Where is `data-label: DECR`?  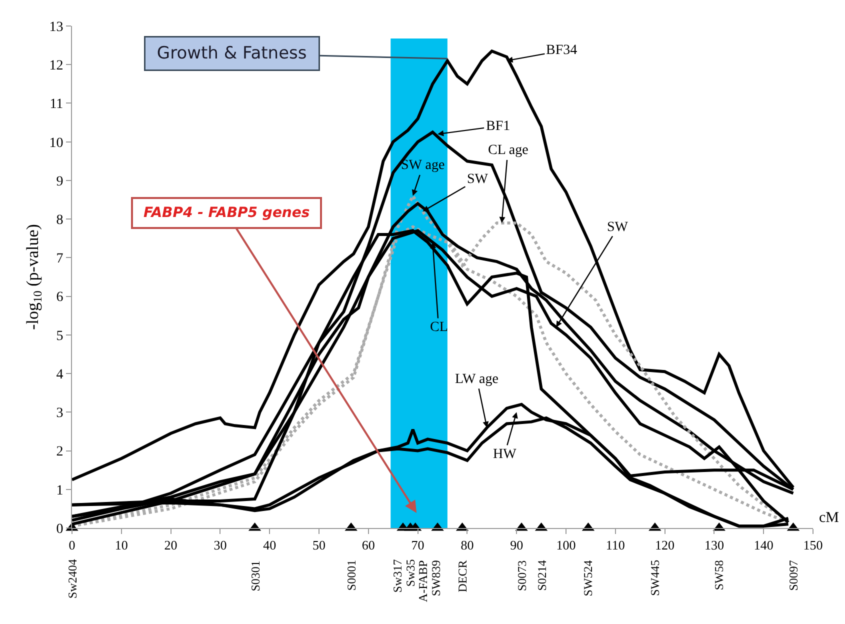 data-label: DECR is located at coordinates (462, 576).